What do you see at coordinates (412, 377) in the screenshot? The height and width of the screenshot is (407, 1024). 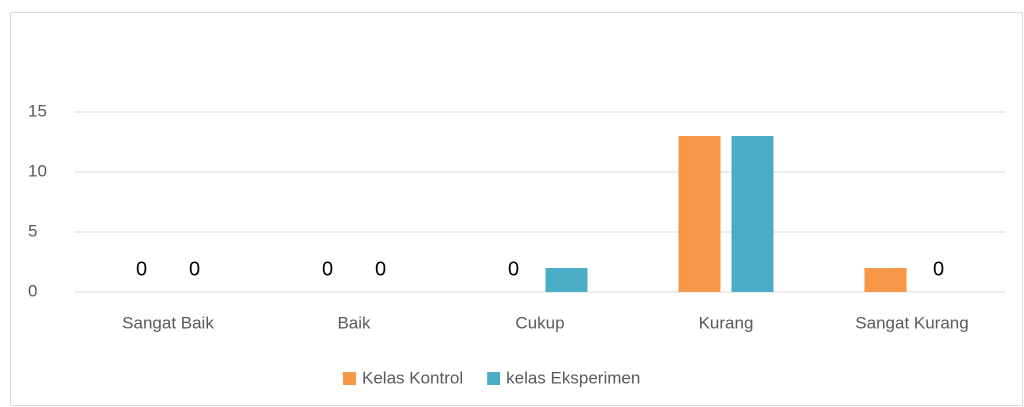 I see `legend-label: Kelas Kontrol` at bounding box center [412, 377].